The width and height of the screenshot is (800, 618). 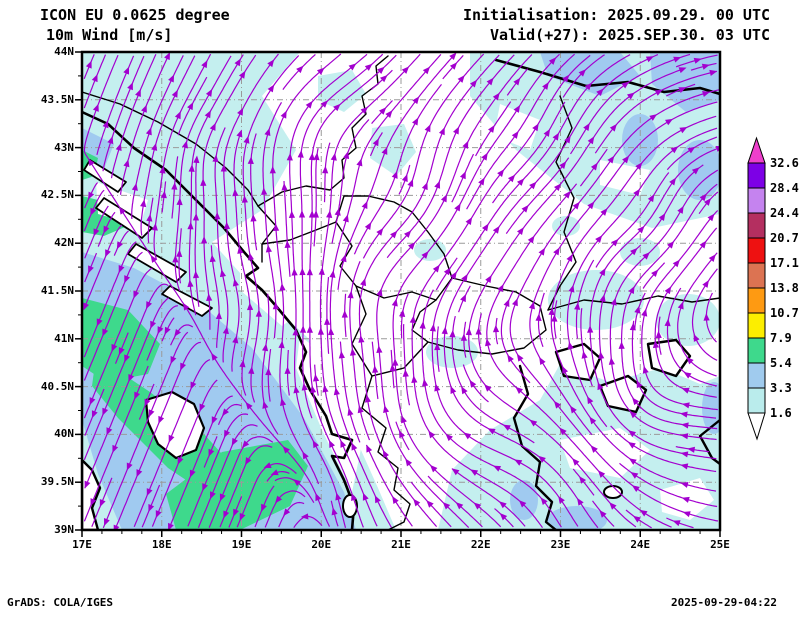 What do you see at coordinates (640, 544) in the screenshot?
I see `lon-tick-label: 24E` at bounding box center [640, 544].